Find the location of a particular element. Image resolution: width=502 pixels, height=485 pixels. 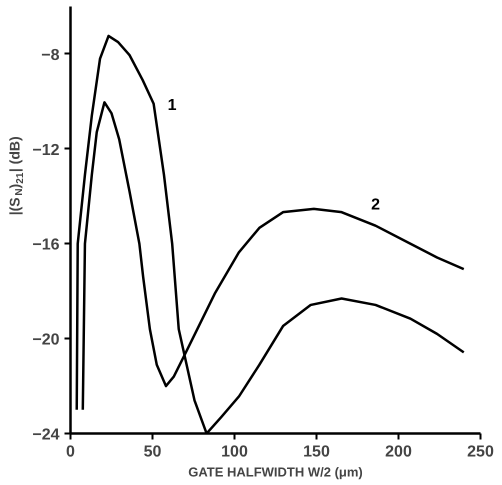

x-tick-label: 250 is located at coordinates (480, 452).